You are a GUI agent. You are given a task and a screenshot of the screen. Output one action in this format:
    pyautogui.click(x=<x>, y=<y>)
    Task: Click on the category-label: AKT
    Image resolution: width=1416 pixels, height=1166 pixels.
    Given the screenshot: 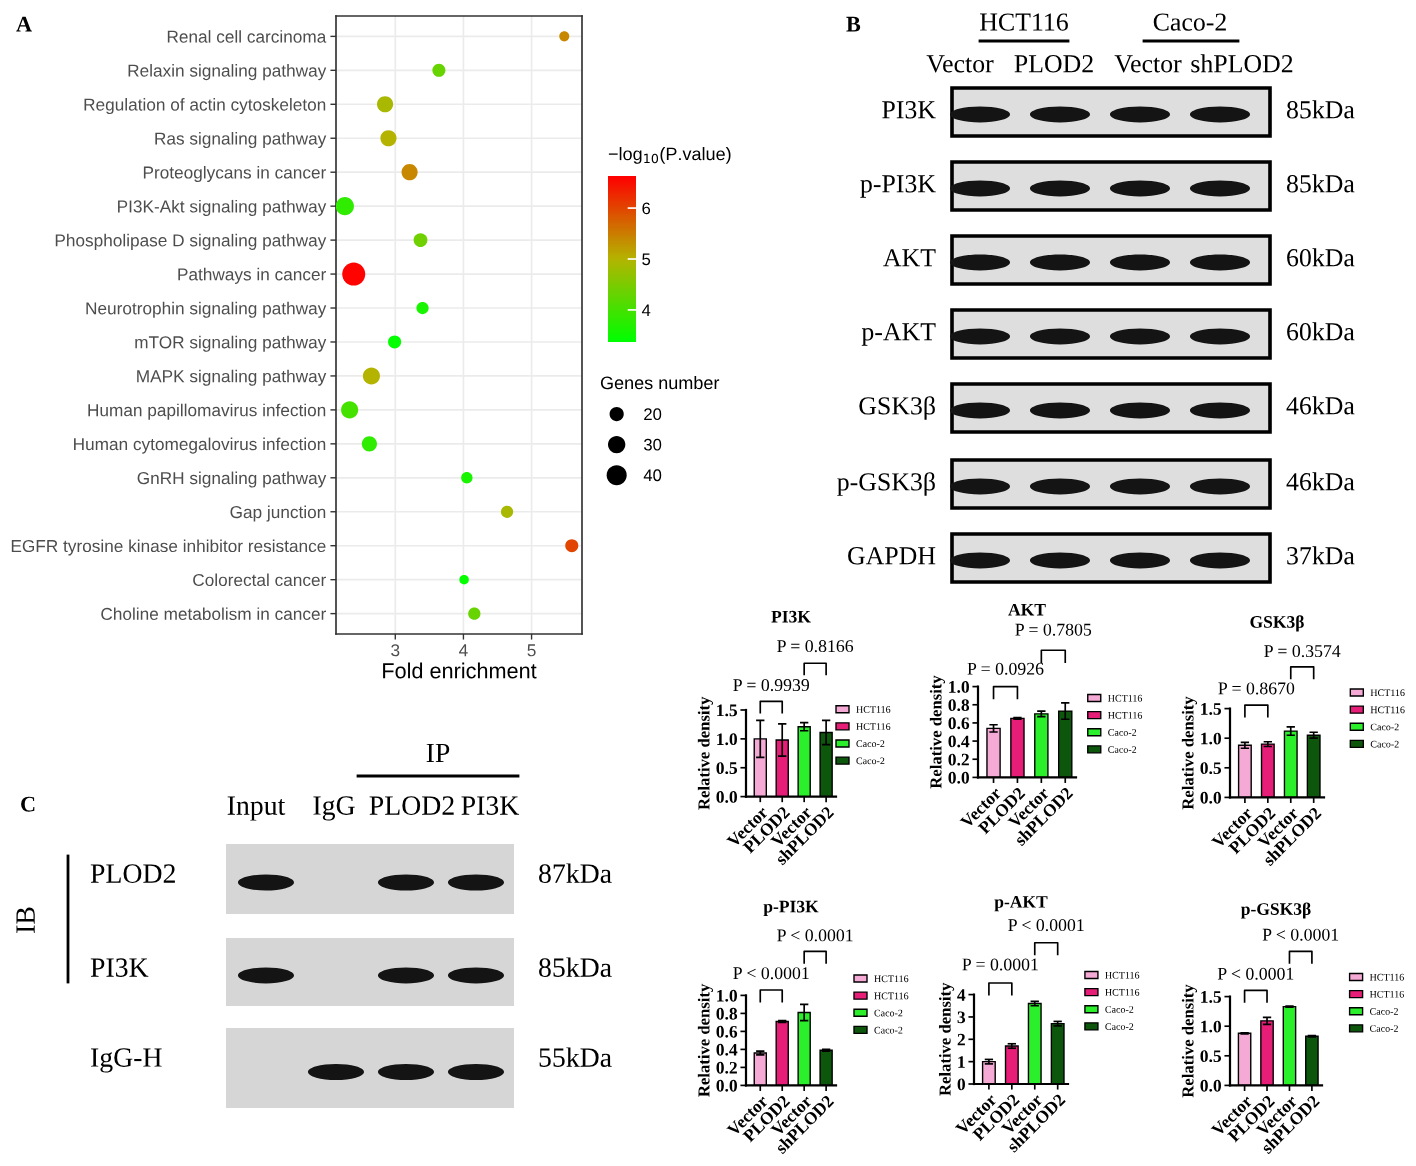 What is the action you would take?
    pyautogui.click(x=909, y=258)
    